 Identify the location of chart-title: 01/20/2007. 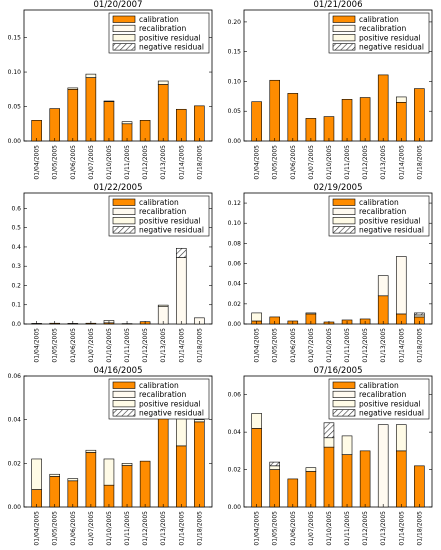
(118, 5).